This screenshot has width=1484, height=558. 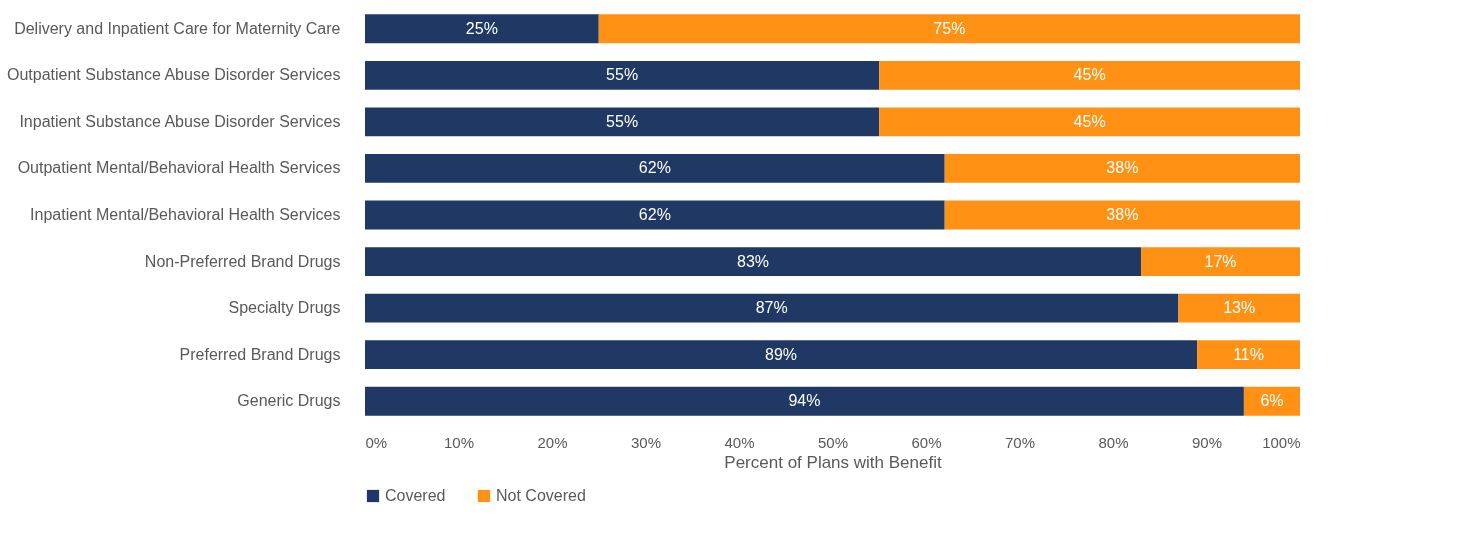 What do you see at coordinates (376, 442) in the screenshot?
I see `x-tick-label: 0%` at bounding box center [376, 442].